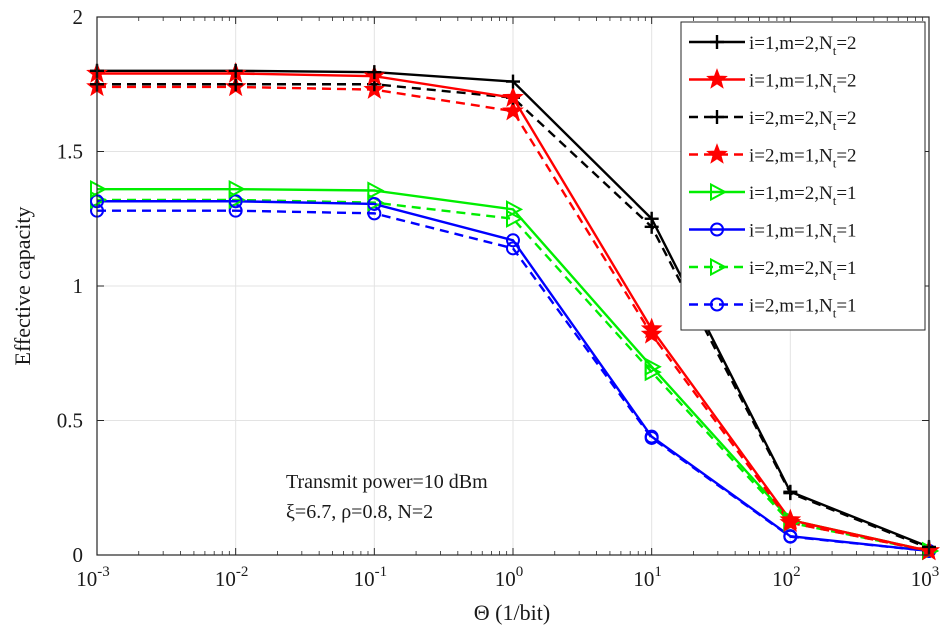 The width and height of the screenshot is (949, 626). Describe the element at coordinates (78, 17) in the screenshot. I see `y-tick-label: 2` at that location.